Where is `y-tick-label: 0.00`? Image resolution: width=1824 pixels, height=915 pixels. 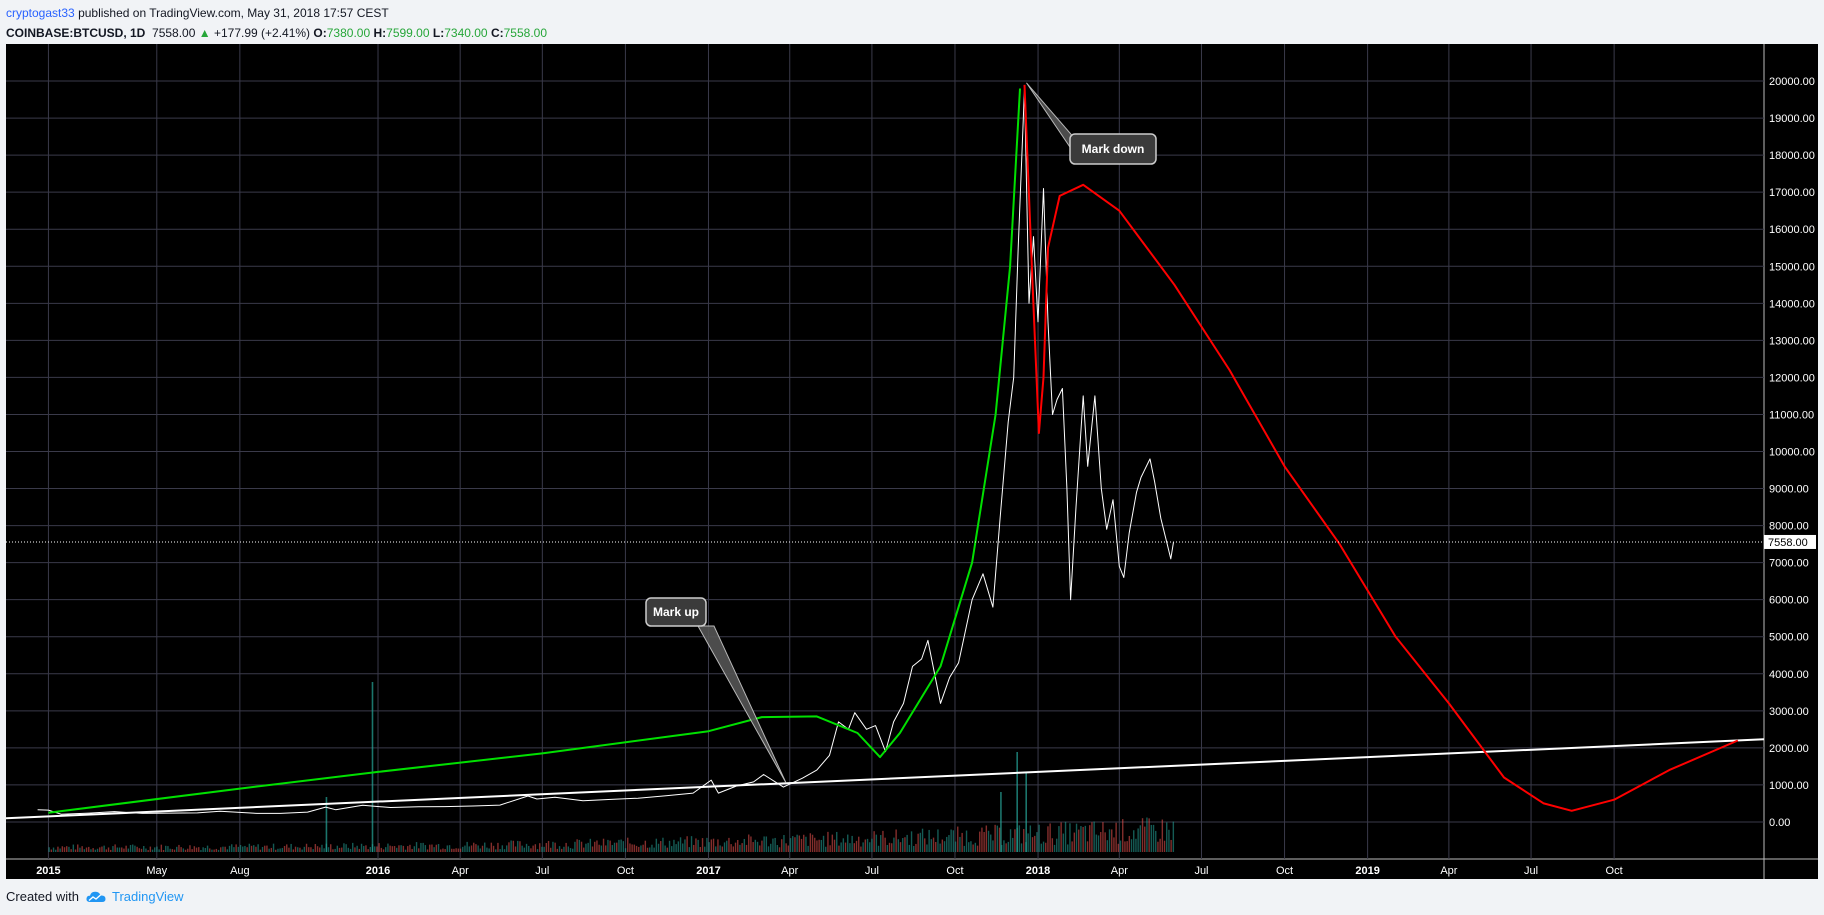
y-tick-label: 0.00 is located at coordinates (1779, 823).